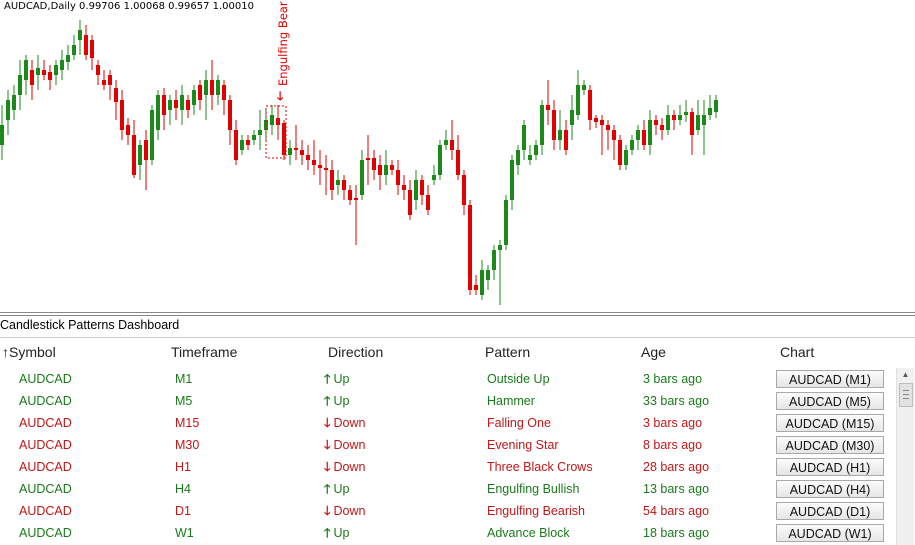 This screenshot has width=915, height=545. Describe the element at coordinates (183, 511) in the screenshot. I see `row-timeframe: D1` at that location.